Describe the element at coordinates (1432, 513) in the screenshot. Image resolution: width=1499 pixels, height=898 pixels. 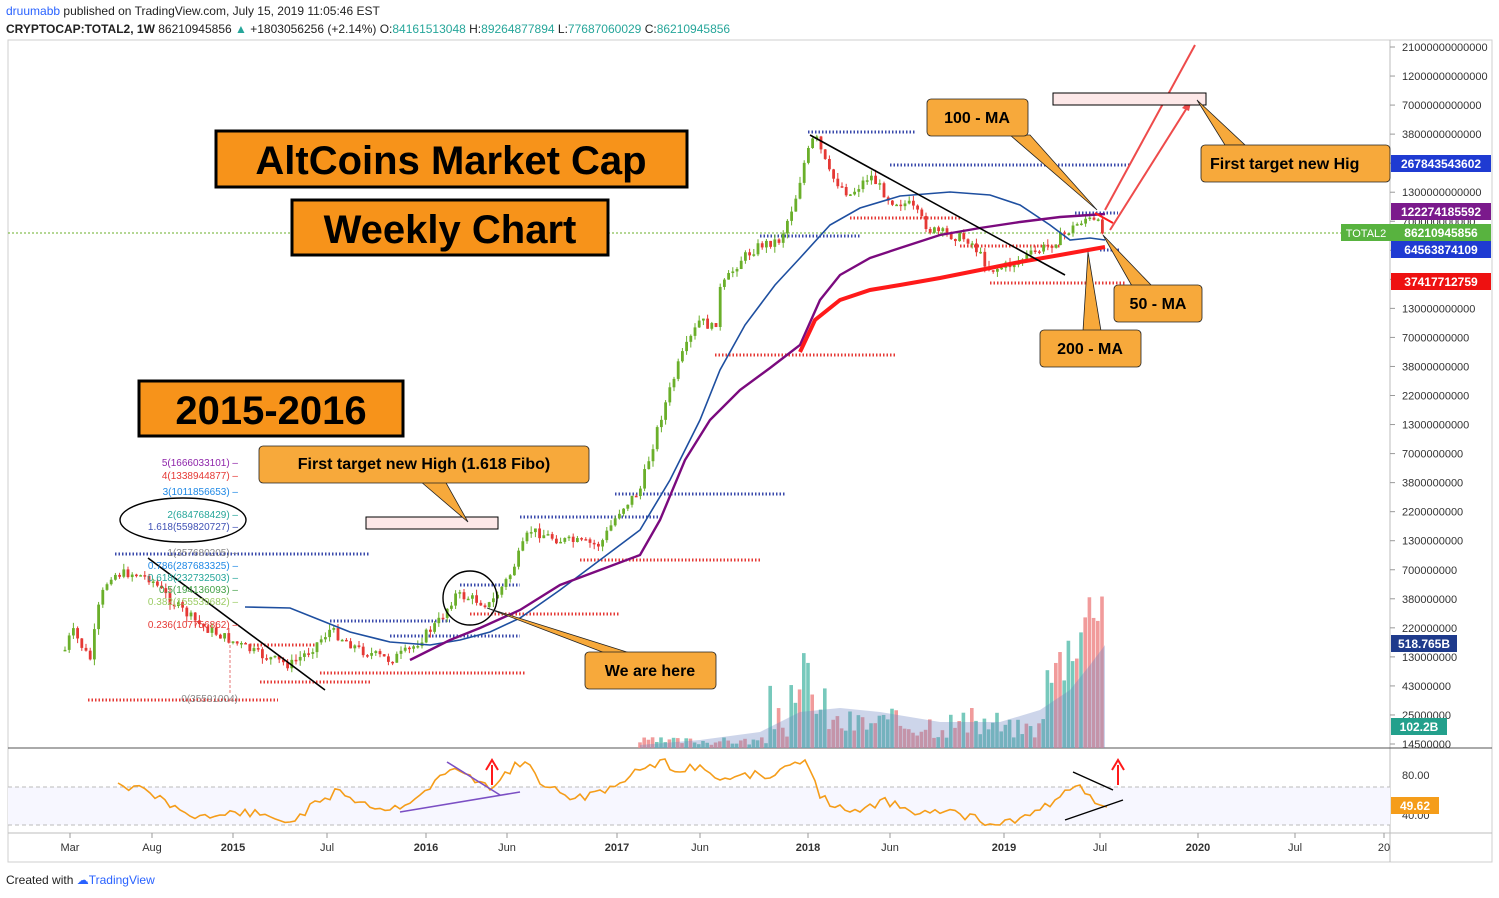
I see `price-tick-label: 2200000000` at that location.